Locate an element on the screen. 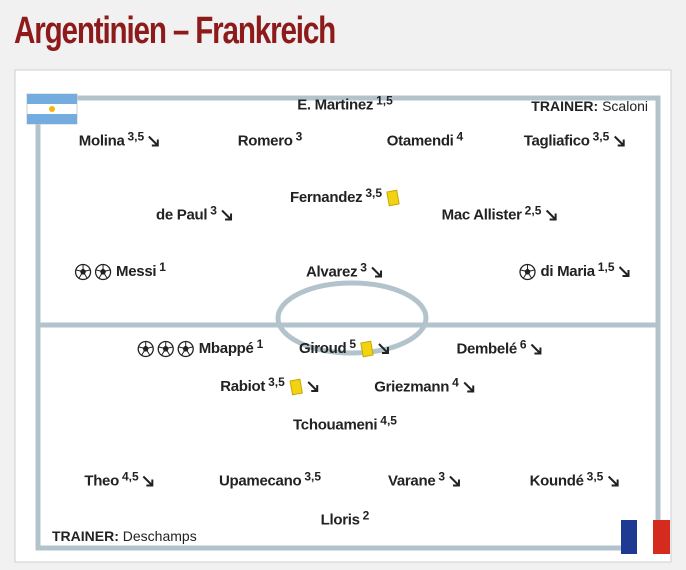 The image size is (686, 570). player: Rabiot 3,5 is located at coordinates (270, 385).